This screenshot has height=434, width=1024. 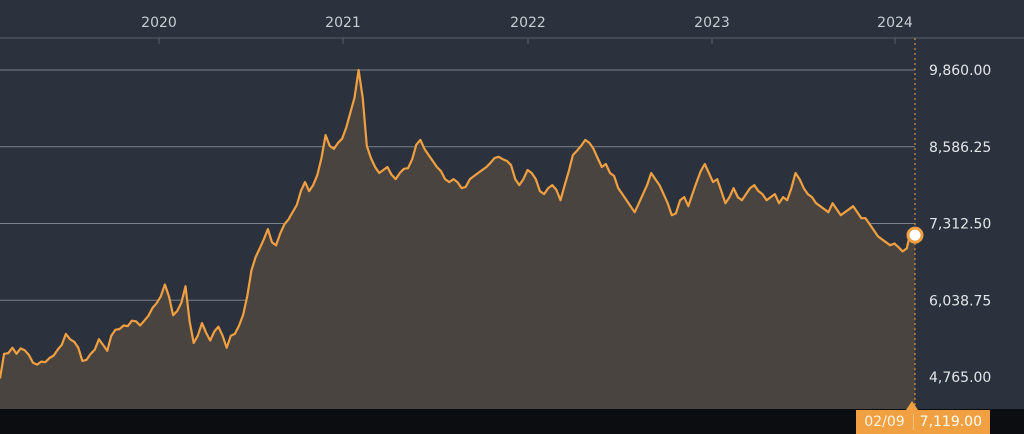 What do you see at coordinates (159, 23) in the screenshot?
I see `x-tick-label: 2020` at bounding box center [159, 23].